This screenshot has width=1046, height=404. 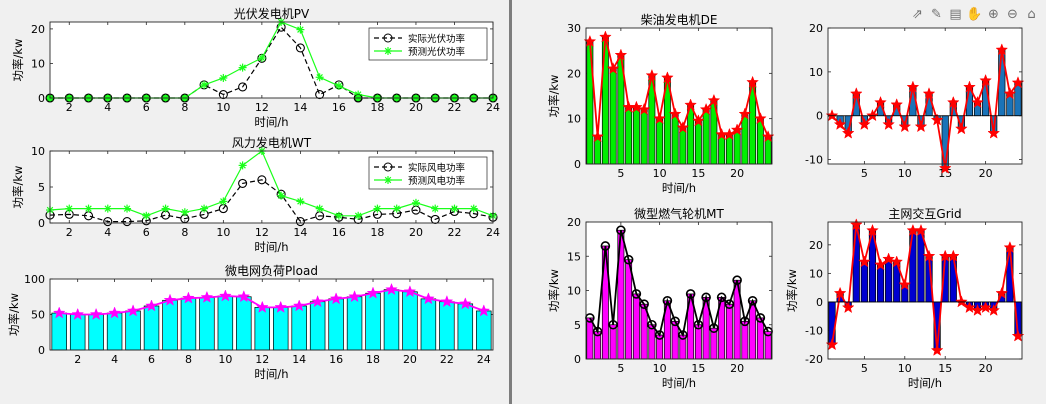 What do you see at coordinates (69, 107) in the screenshot?
I see `x-tick-label: 2` at bounding box center [69, 107].